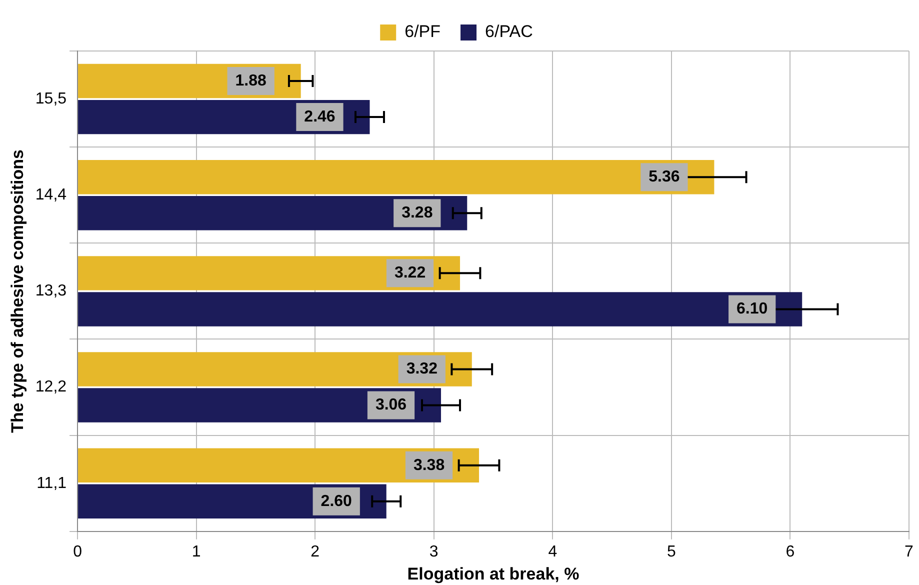  Describe the element at coordinates (422, 369) in the screenshot. I see `data-label: 3.32` at that location.